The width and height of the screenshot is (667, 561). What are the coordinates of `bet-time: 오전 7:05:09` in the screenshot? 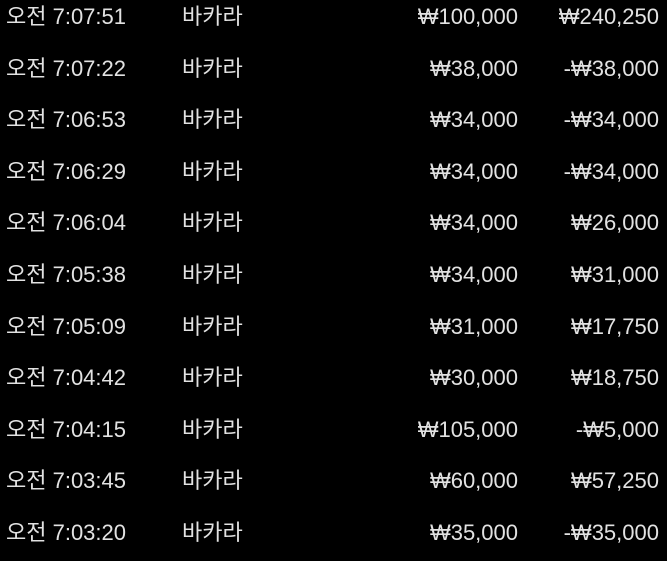 It's located at (66, 326).